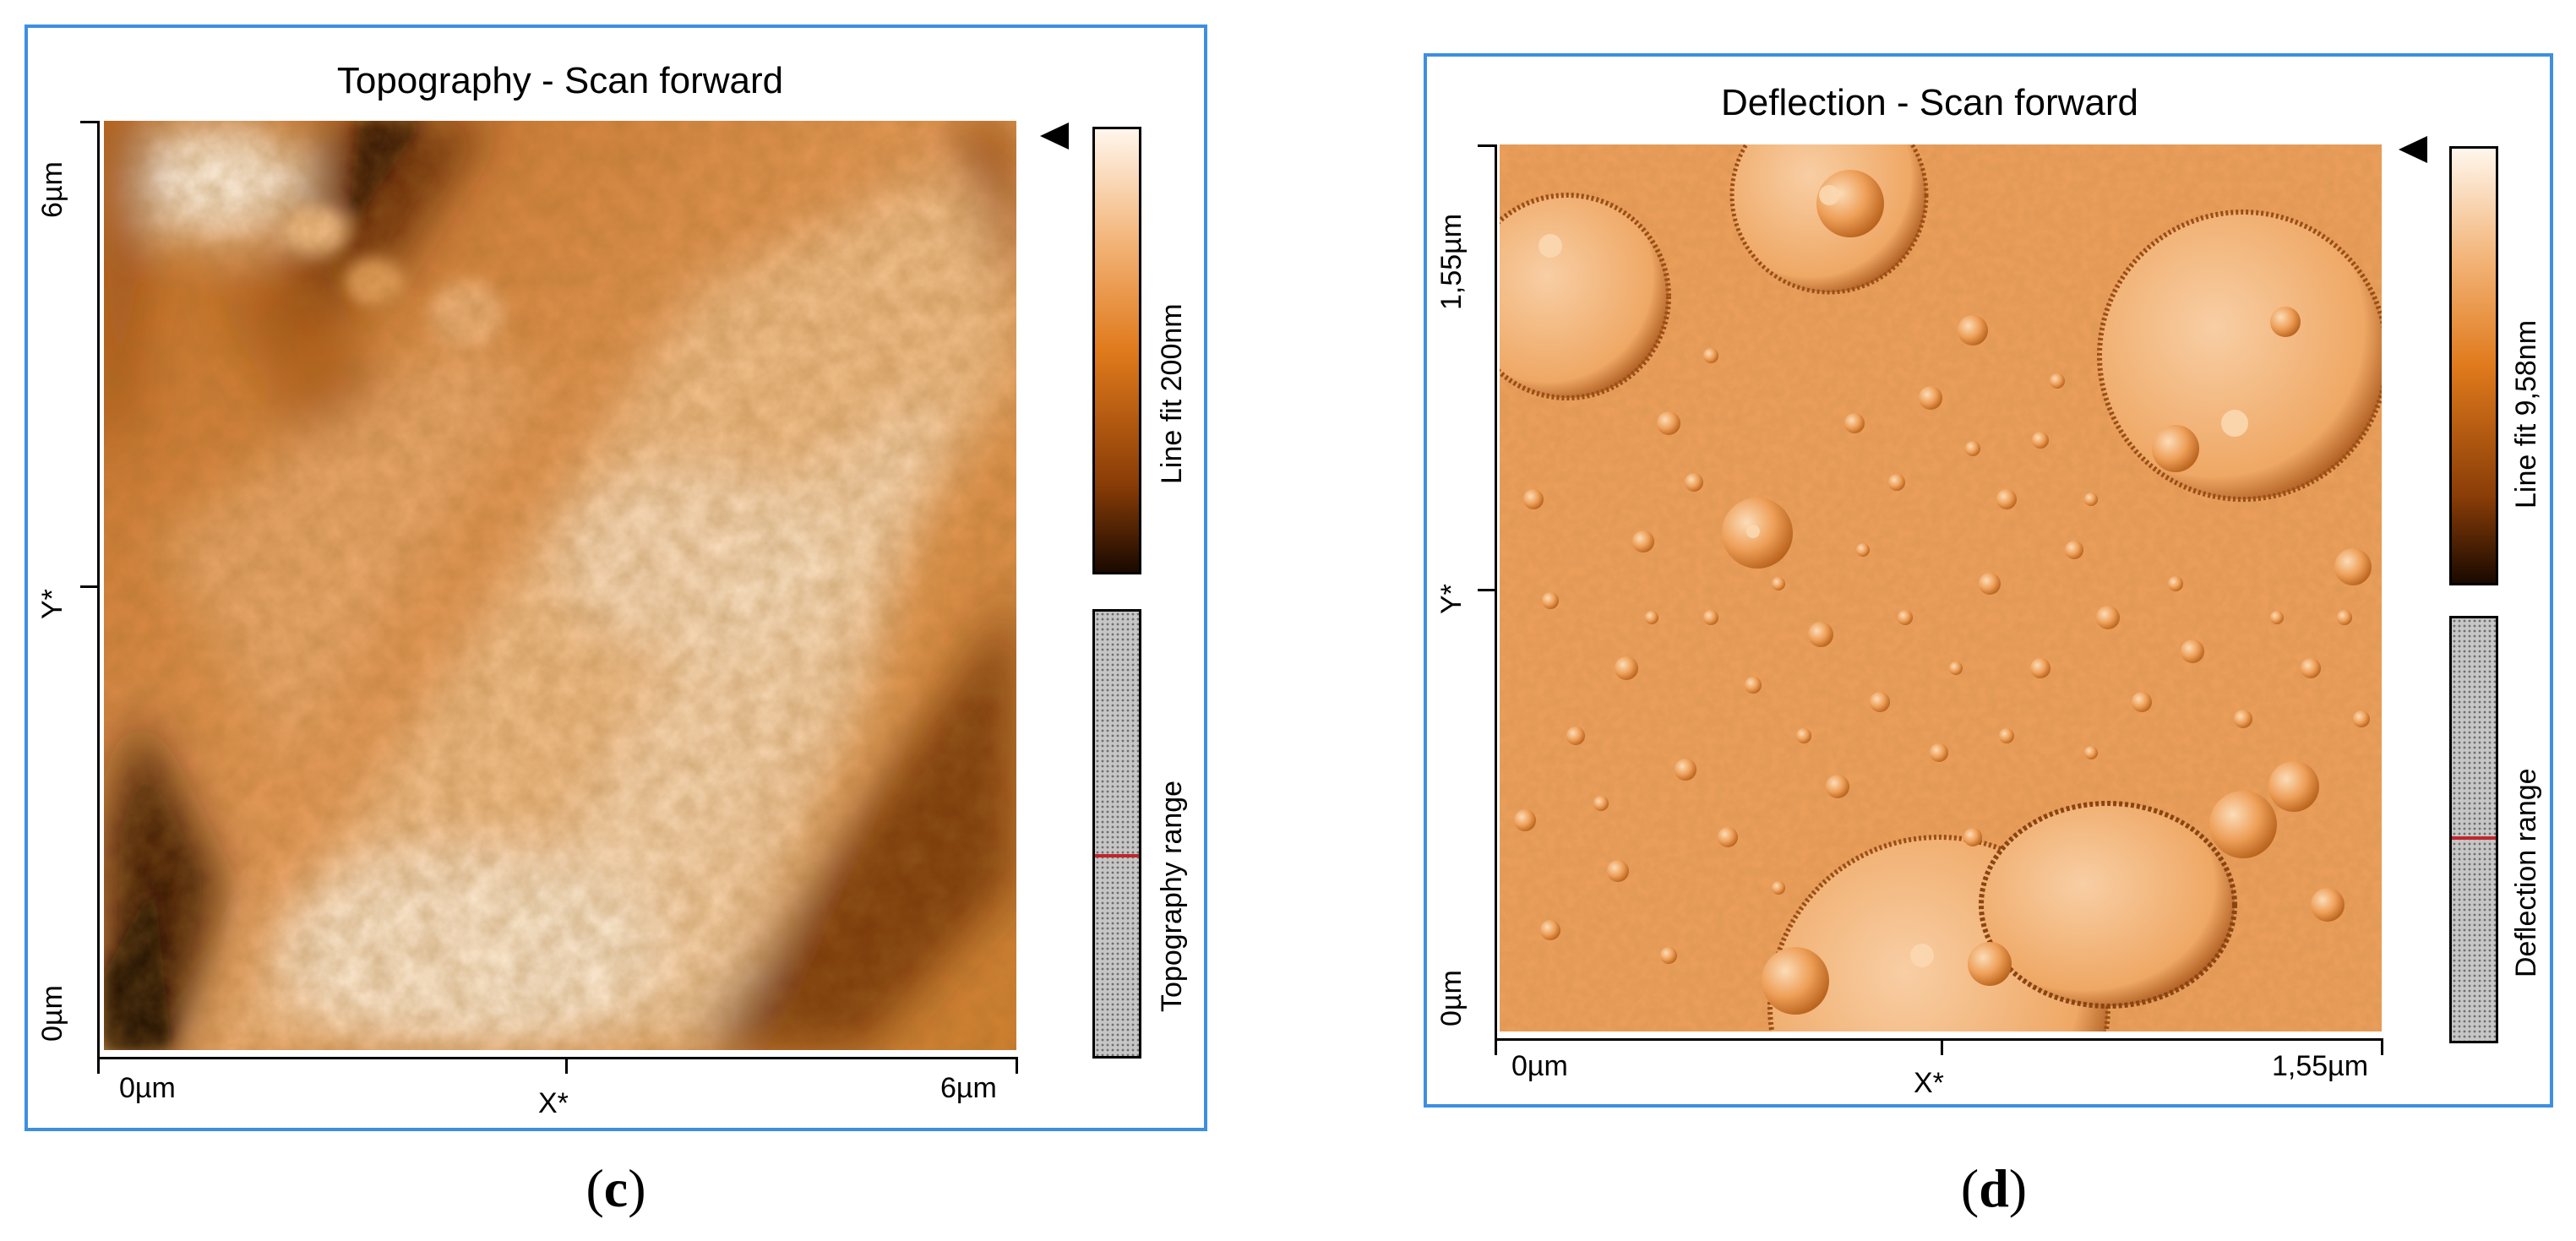  I want to click on x-tick-label-right: 1,55µm, so click(2320, 1066).